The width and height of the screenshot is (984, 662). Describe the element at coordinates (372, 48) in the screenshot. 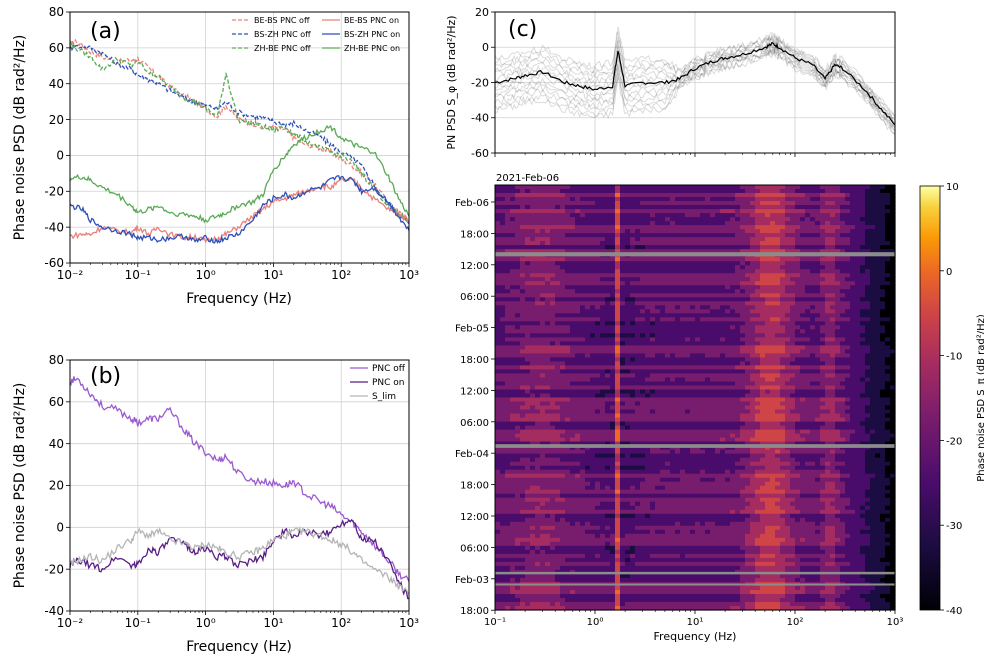

I see `legend-entry: ZH-BE PNC on` at that location.